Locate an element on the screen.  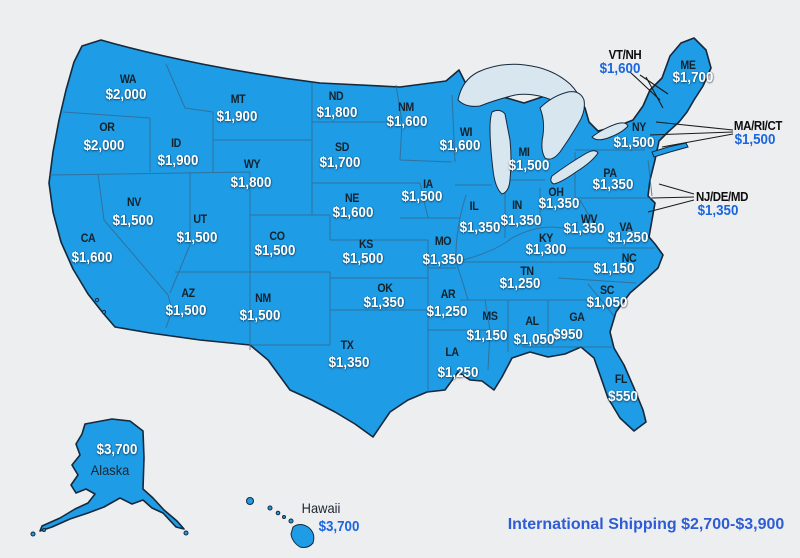
international-shipping-note: International Shipping $2,700-$3,900 is located at coordinates (646, 524).